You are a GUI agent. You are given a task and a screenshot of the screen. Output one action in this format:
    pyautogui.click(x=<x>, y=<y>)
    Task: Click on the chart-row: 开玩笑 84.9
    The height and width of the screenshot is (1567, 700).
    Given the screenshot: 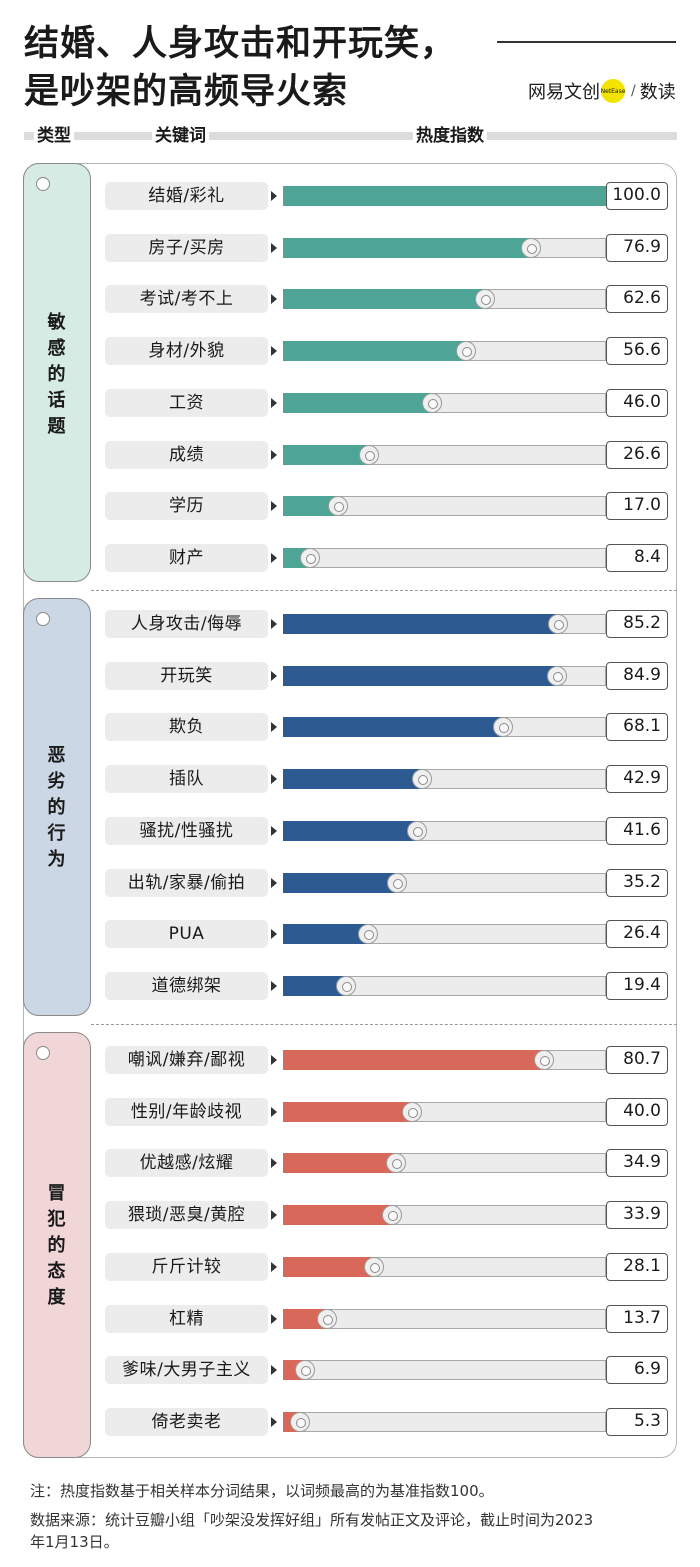 What is the action you would take?
    pyautogui.click(x=350, y=676)
    